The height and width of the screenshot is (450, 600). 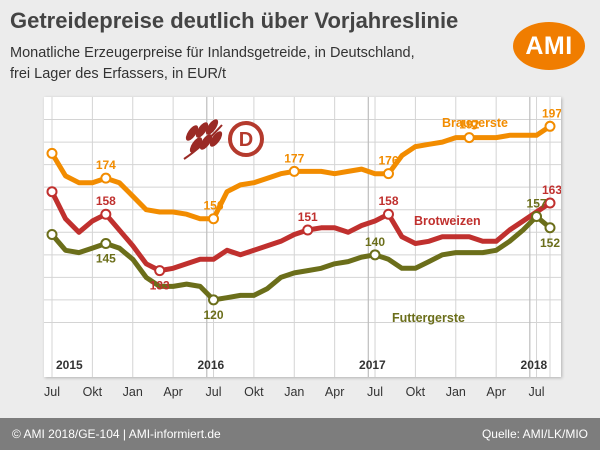 I want to click on data-label: 133, so click(x=160, y=286).